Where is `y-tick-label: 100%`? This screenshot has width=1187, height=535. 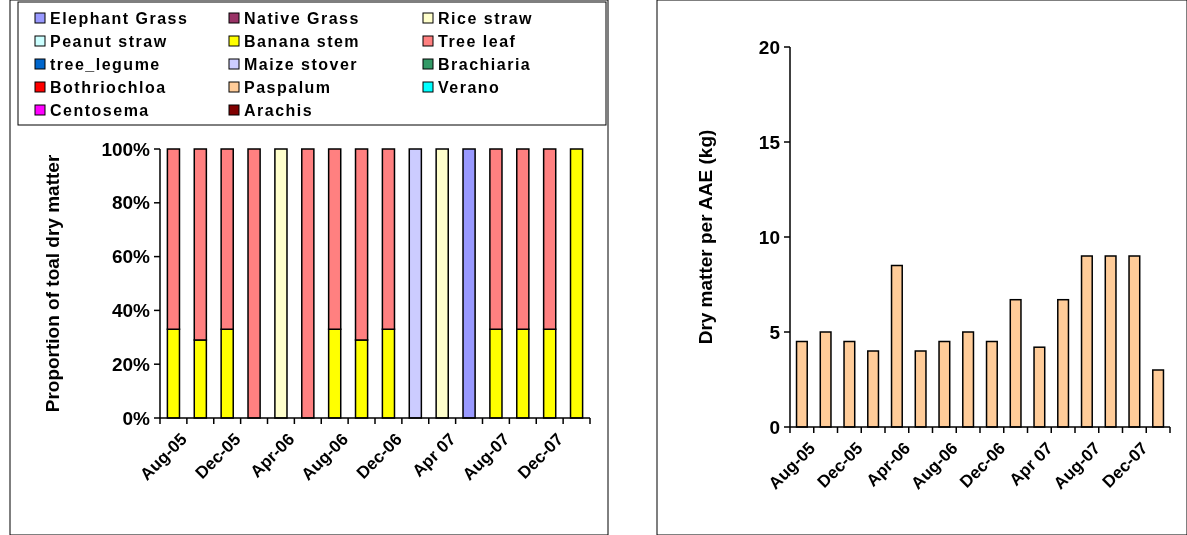
y-tick-label: 100% is located at coordinates (126, 149).